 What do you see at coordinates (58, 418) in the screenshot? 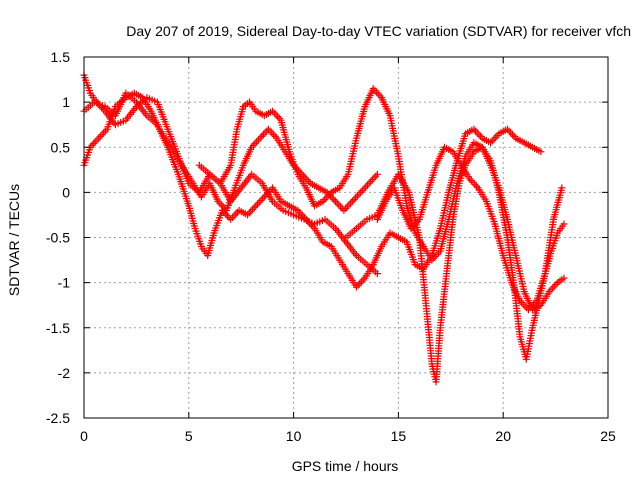
I see `y-tick-label: -2.5` at bounding box center [58, 418].